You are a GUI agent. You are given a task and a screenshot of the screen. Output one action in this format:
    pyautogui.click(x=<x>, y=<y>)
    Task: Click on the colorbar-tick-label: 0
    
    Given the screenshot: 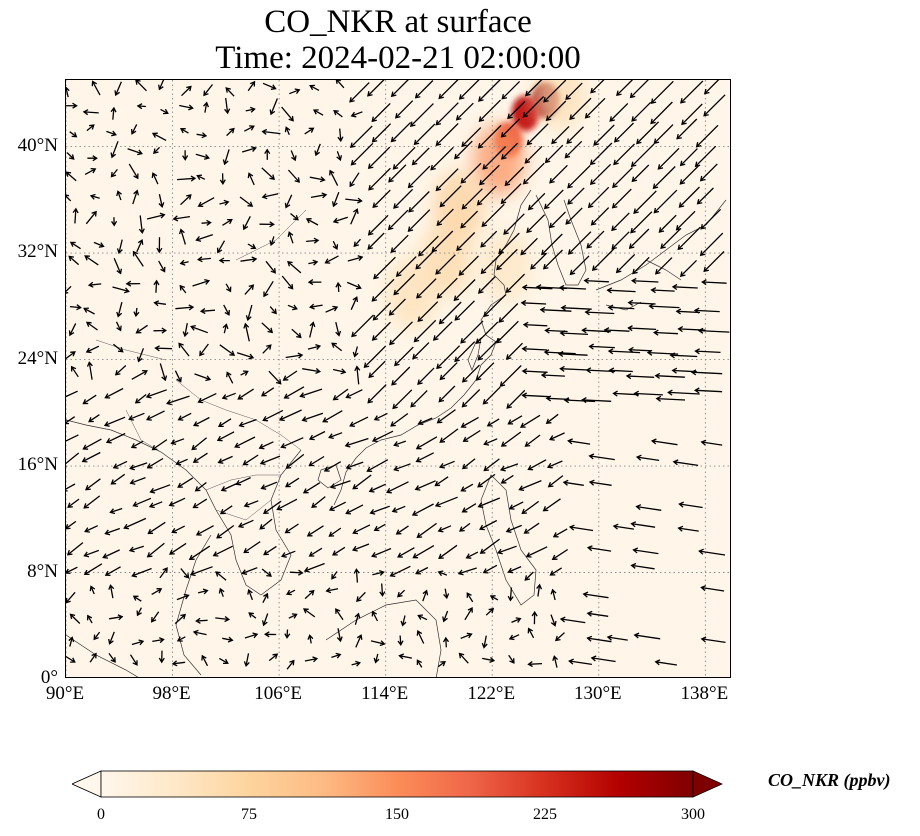 What is the action you would take?
    pyautogui.click(x=101, y=814)
    